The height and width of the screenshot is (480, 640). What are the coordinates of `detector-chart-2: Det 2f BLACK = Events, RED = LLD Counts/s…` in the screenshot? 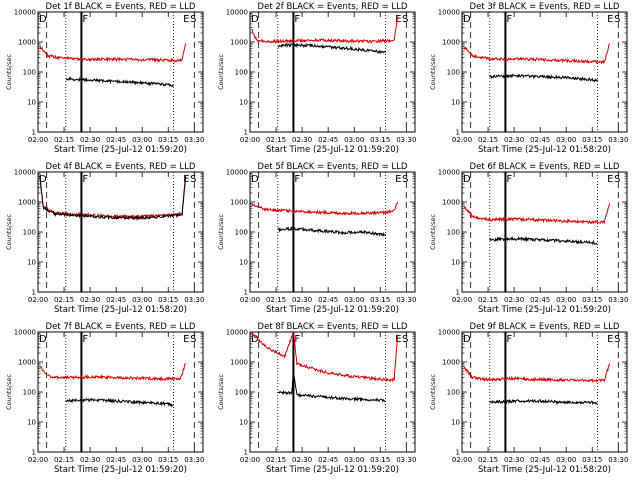 It's located at (316, 78).